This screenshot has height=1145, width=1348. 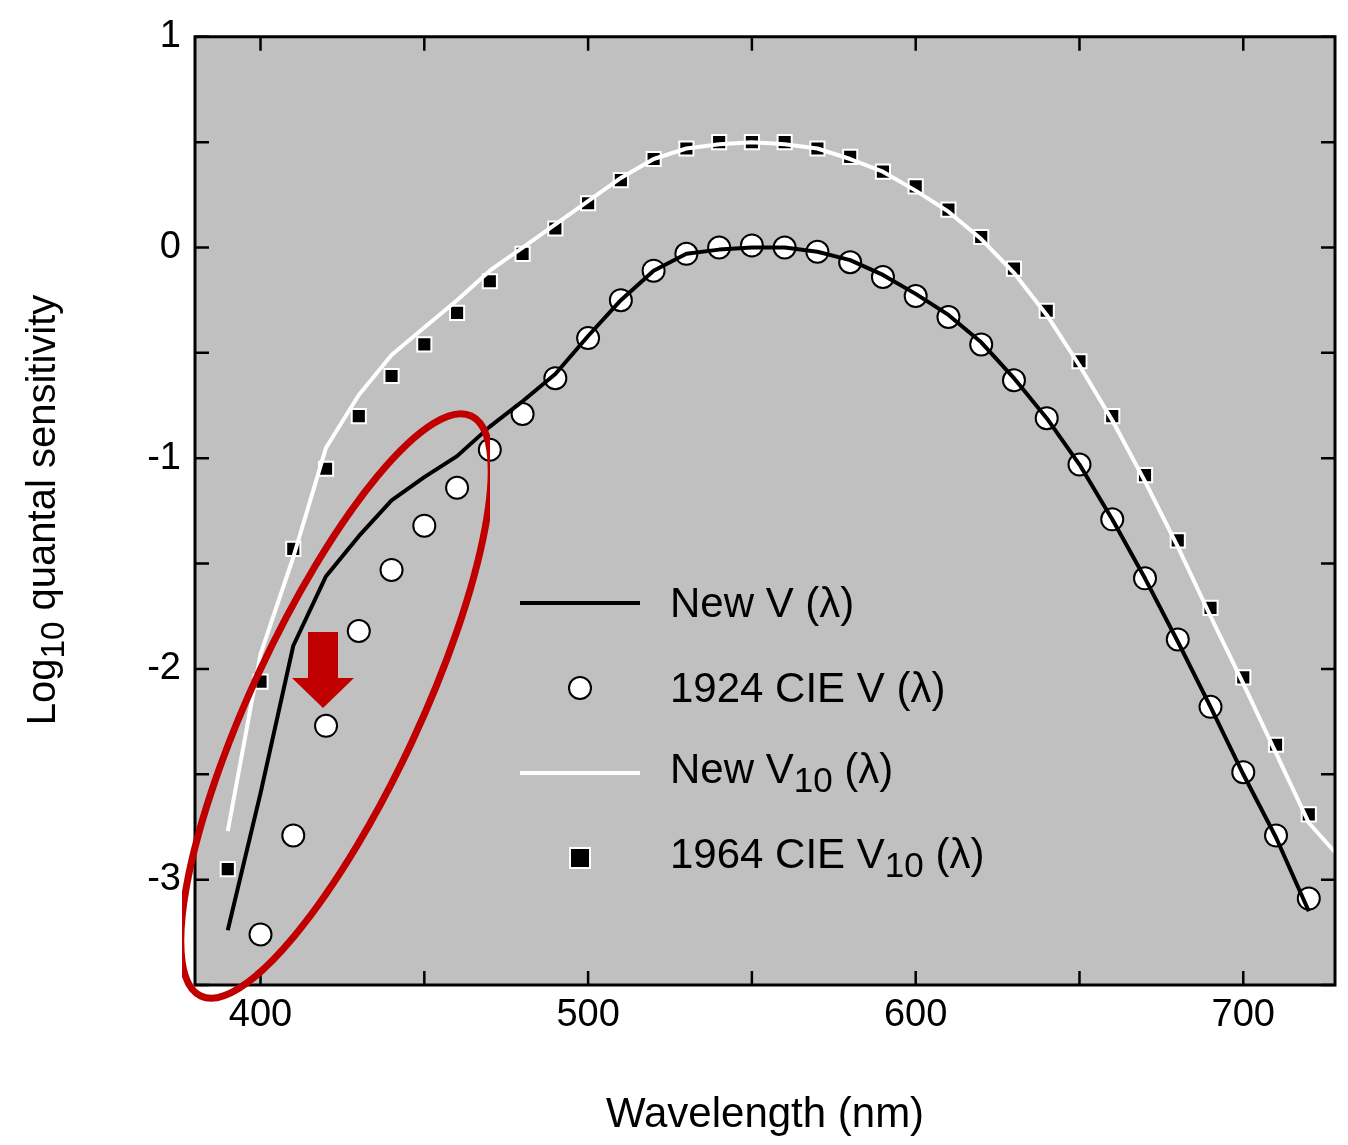 What do you see at coordinates (170, 245) in the screenshot?
I see `y-tick-label: 0` at bounding box center [170, 245].